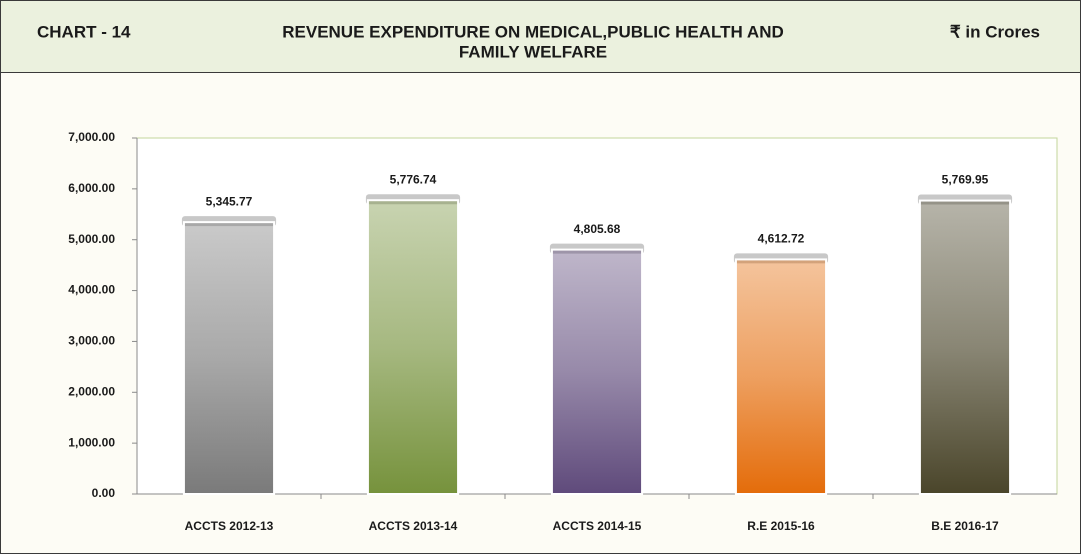 This screenshot has width=1081, height=554. Describe the element at coordinates (91, 188) in the screenshot. I see `y-tick-label: 6,000.00` at that location.